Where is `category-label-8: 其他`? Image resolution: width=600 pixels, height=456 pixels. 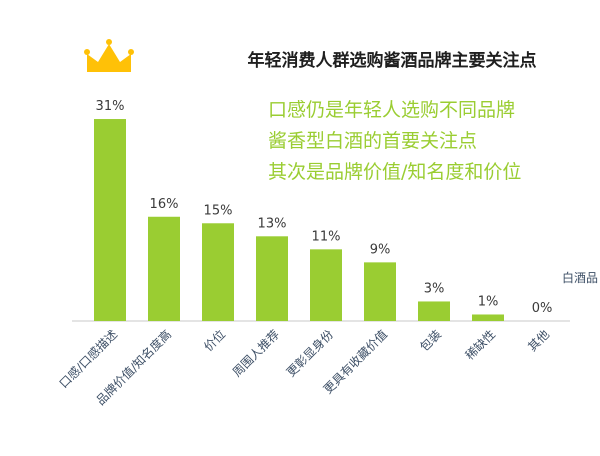 category-label-8: 其他 is located at coordinates (538, 340).